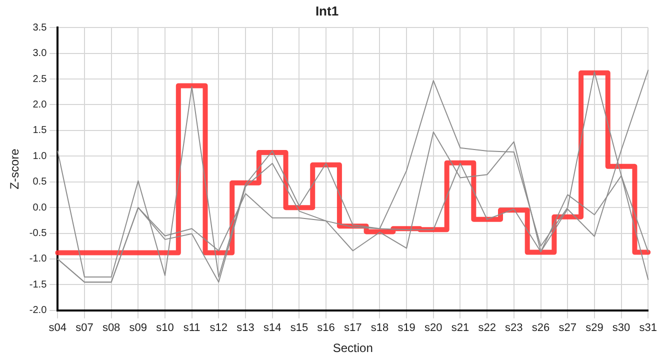  I want to click on y-tick-label: 0.0, so click(40, 208).